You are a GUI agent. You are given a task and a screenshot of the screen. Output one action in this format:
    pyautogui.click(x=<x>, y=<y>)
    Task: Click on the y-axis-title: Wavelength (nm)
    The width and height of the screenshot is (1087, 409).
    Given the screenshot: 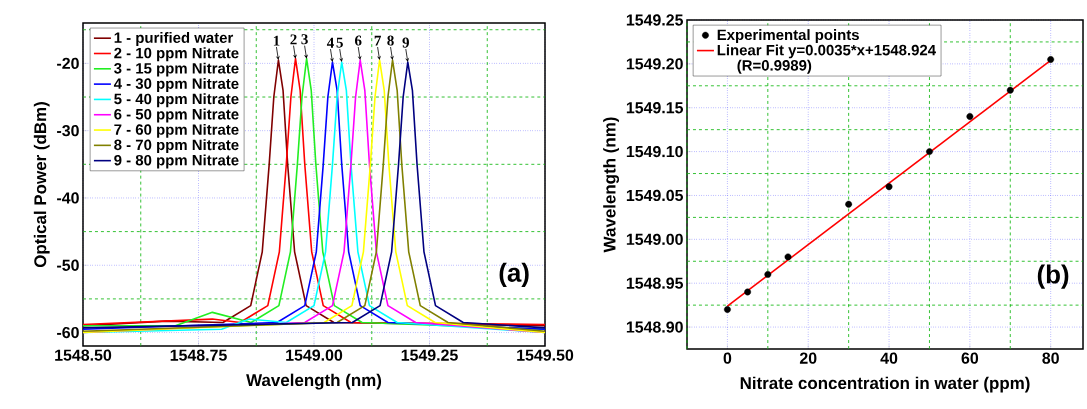 What is the action you would take?
    pyautogui.click(x=611, y=185)
    